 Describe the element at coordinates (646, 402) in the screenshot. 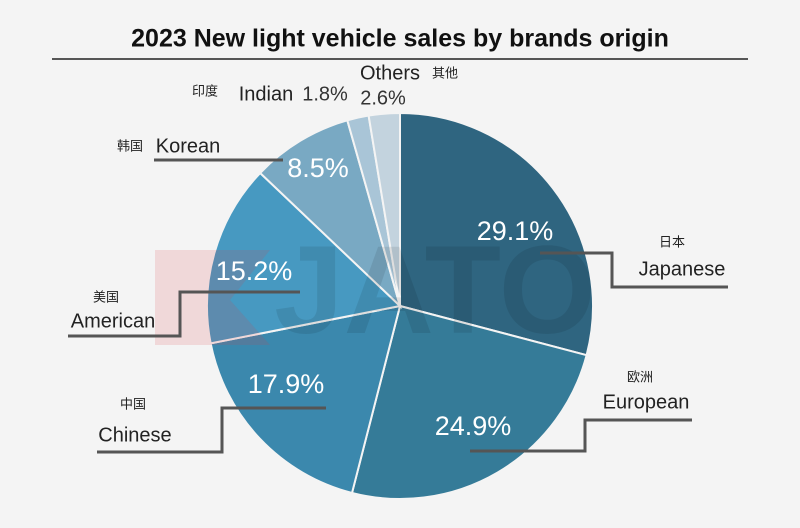

I see `category-label: European` at that location.